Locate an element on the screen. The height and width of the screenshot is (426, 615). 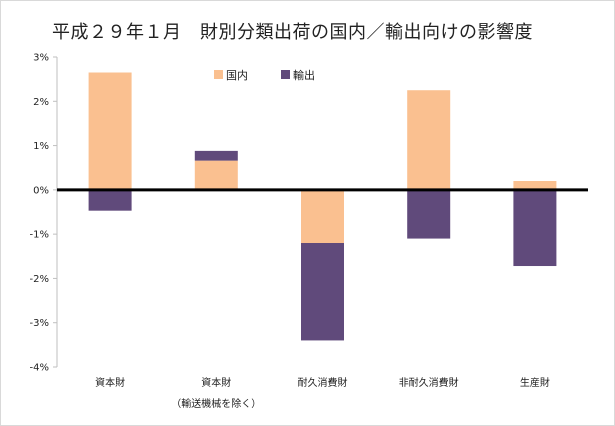
legend-label-domestic: 国内 is located at coordinates (237, 75).